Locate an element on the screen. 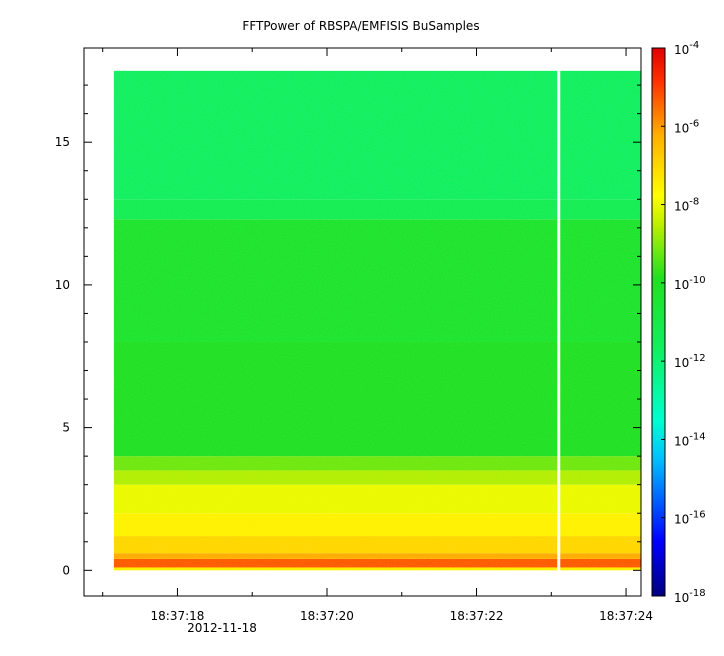  colorbar-tick-label: 10⁻¹⁶ is located at coordinates (690, 518).